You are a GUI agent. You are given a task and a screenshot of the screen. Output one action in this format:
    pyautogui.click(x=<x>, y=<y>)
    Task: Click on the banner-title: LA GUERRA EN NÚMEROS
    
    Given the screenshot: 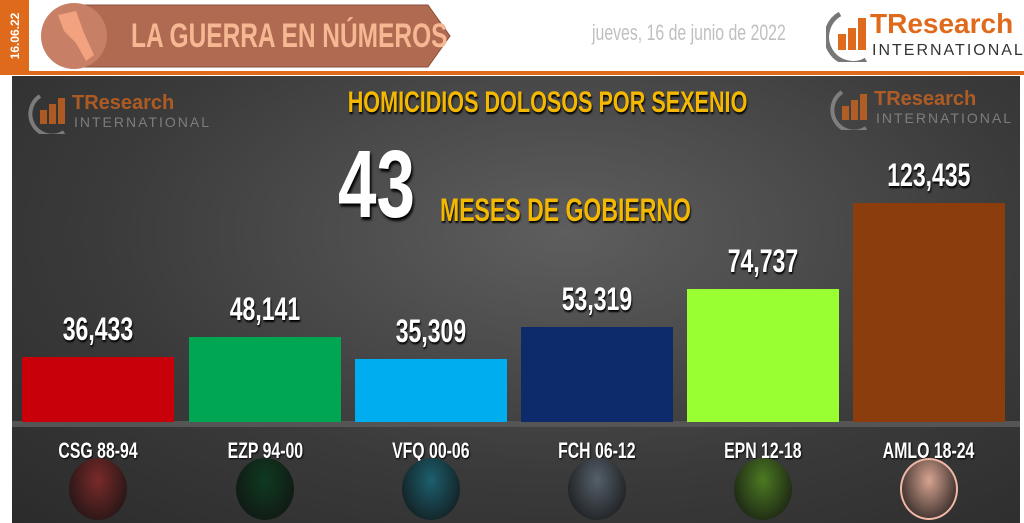 What is the action you would take?
    pyautogui.click(x=289, y=36)
    